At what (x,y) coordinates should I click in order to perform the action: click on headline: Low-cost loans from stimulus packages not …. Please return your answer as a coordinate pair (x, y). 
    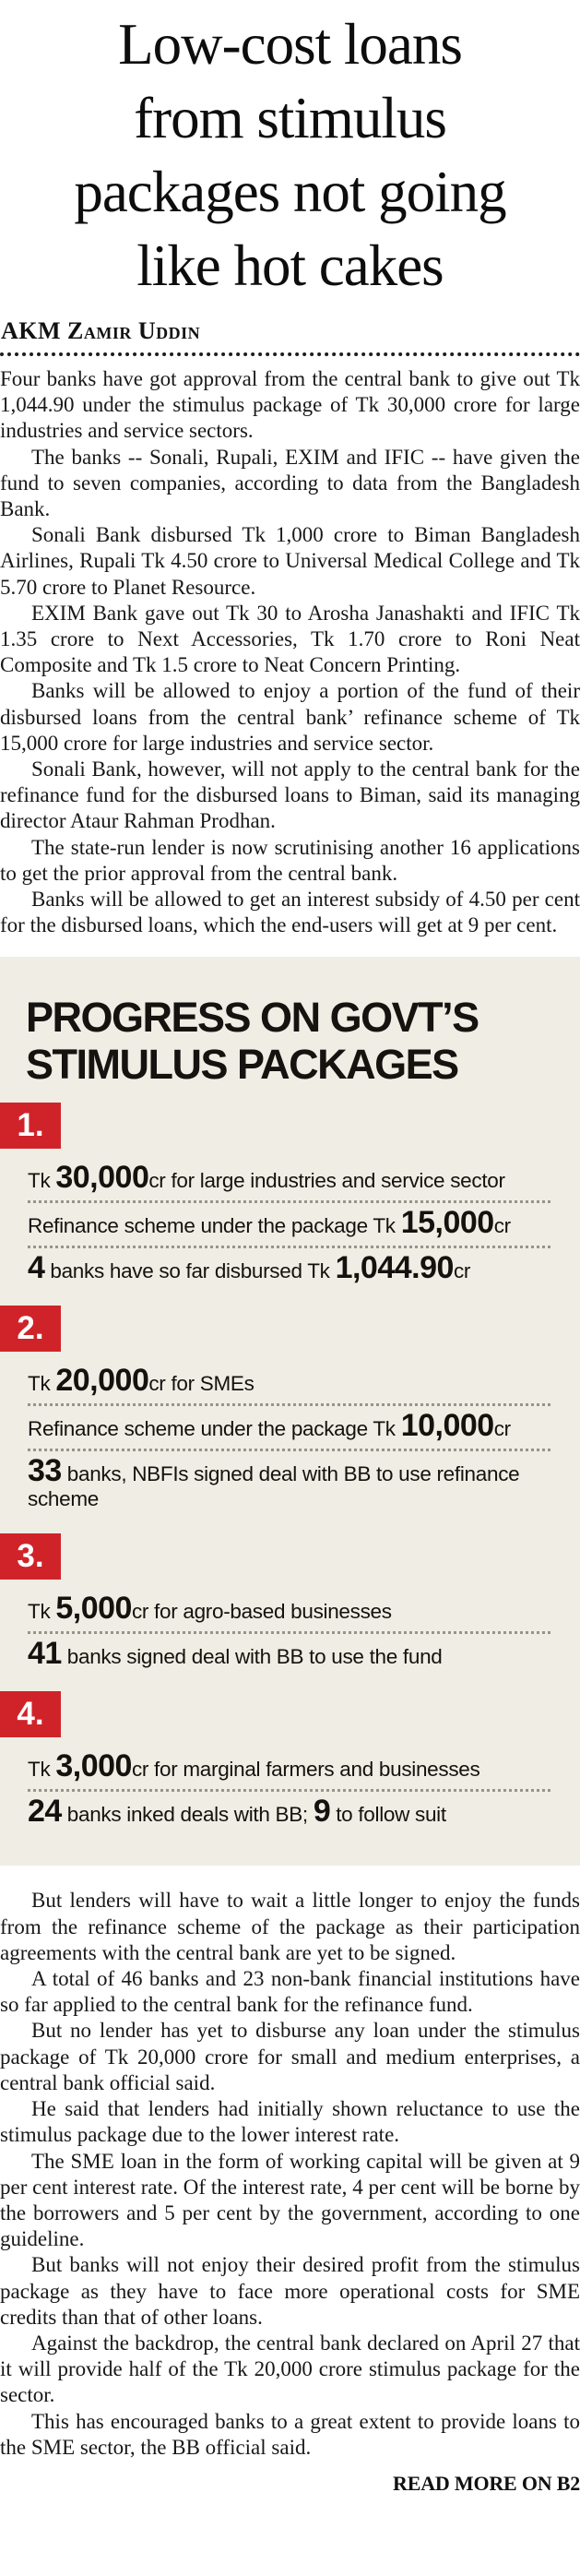
    Looking at the image, I should click on (290, 155).